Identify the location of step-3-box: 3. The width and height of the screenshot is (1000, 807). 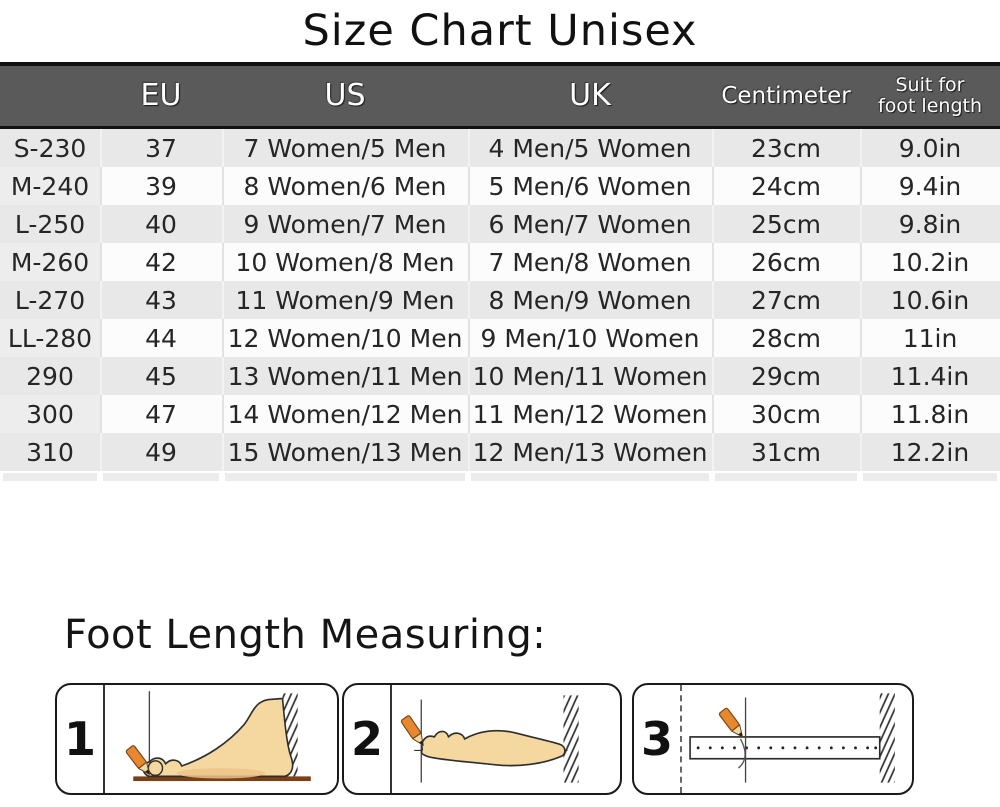
(773, 739).